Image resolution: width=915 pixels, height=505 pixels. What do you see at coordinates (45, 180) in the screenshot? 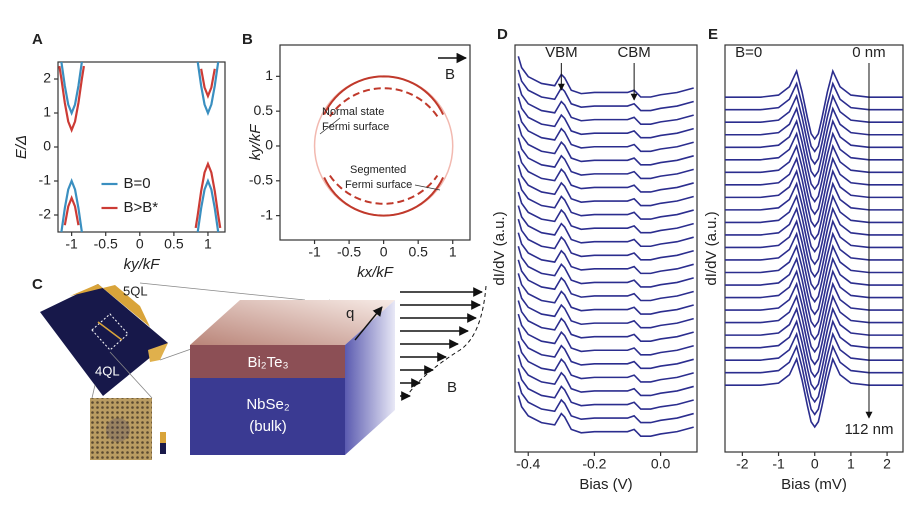
I see `y-tick-label: -1` at bounding box center [45, 180].